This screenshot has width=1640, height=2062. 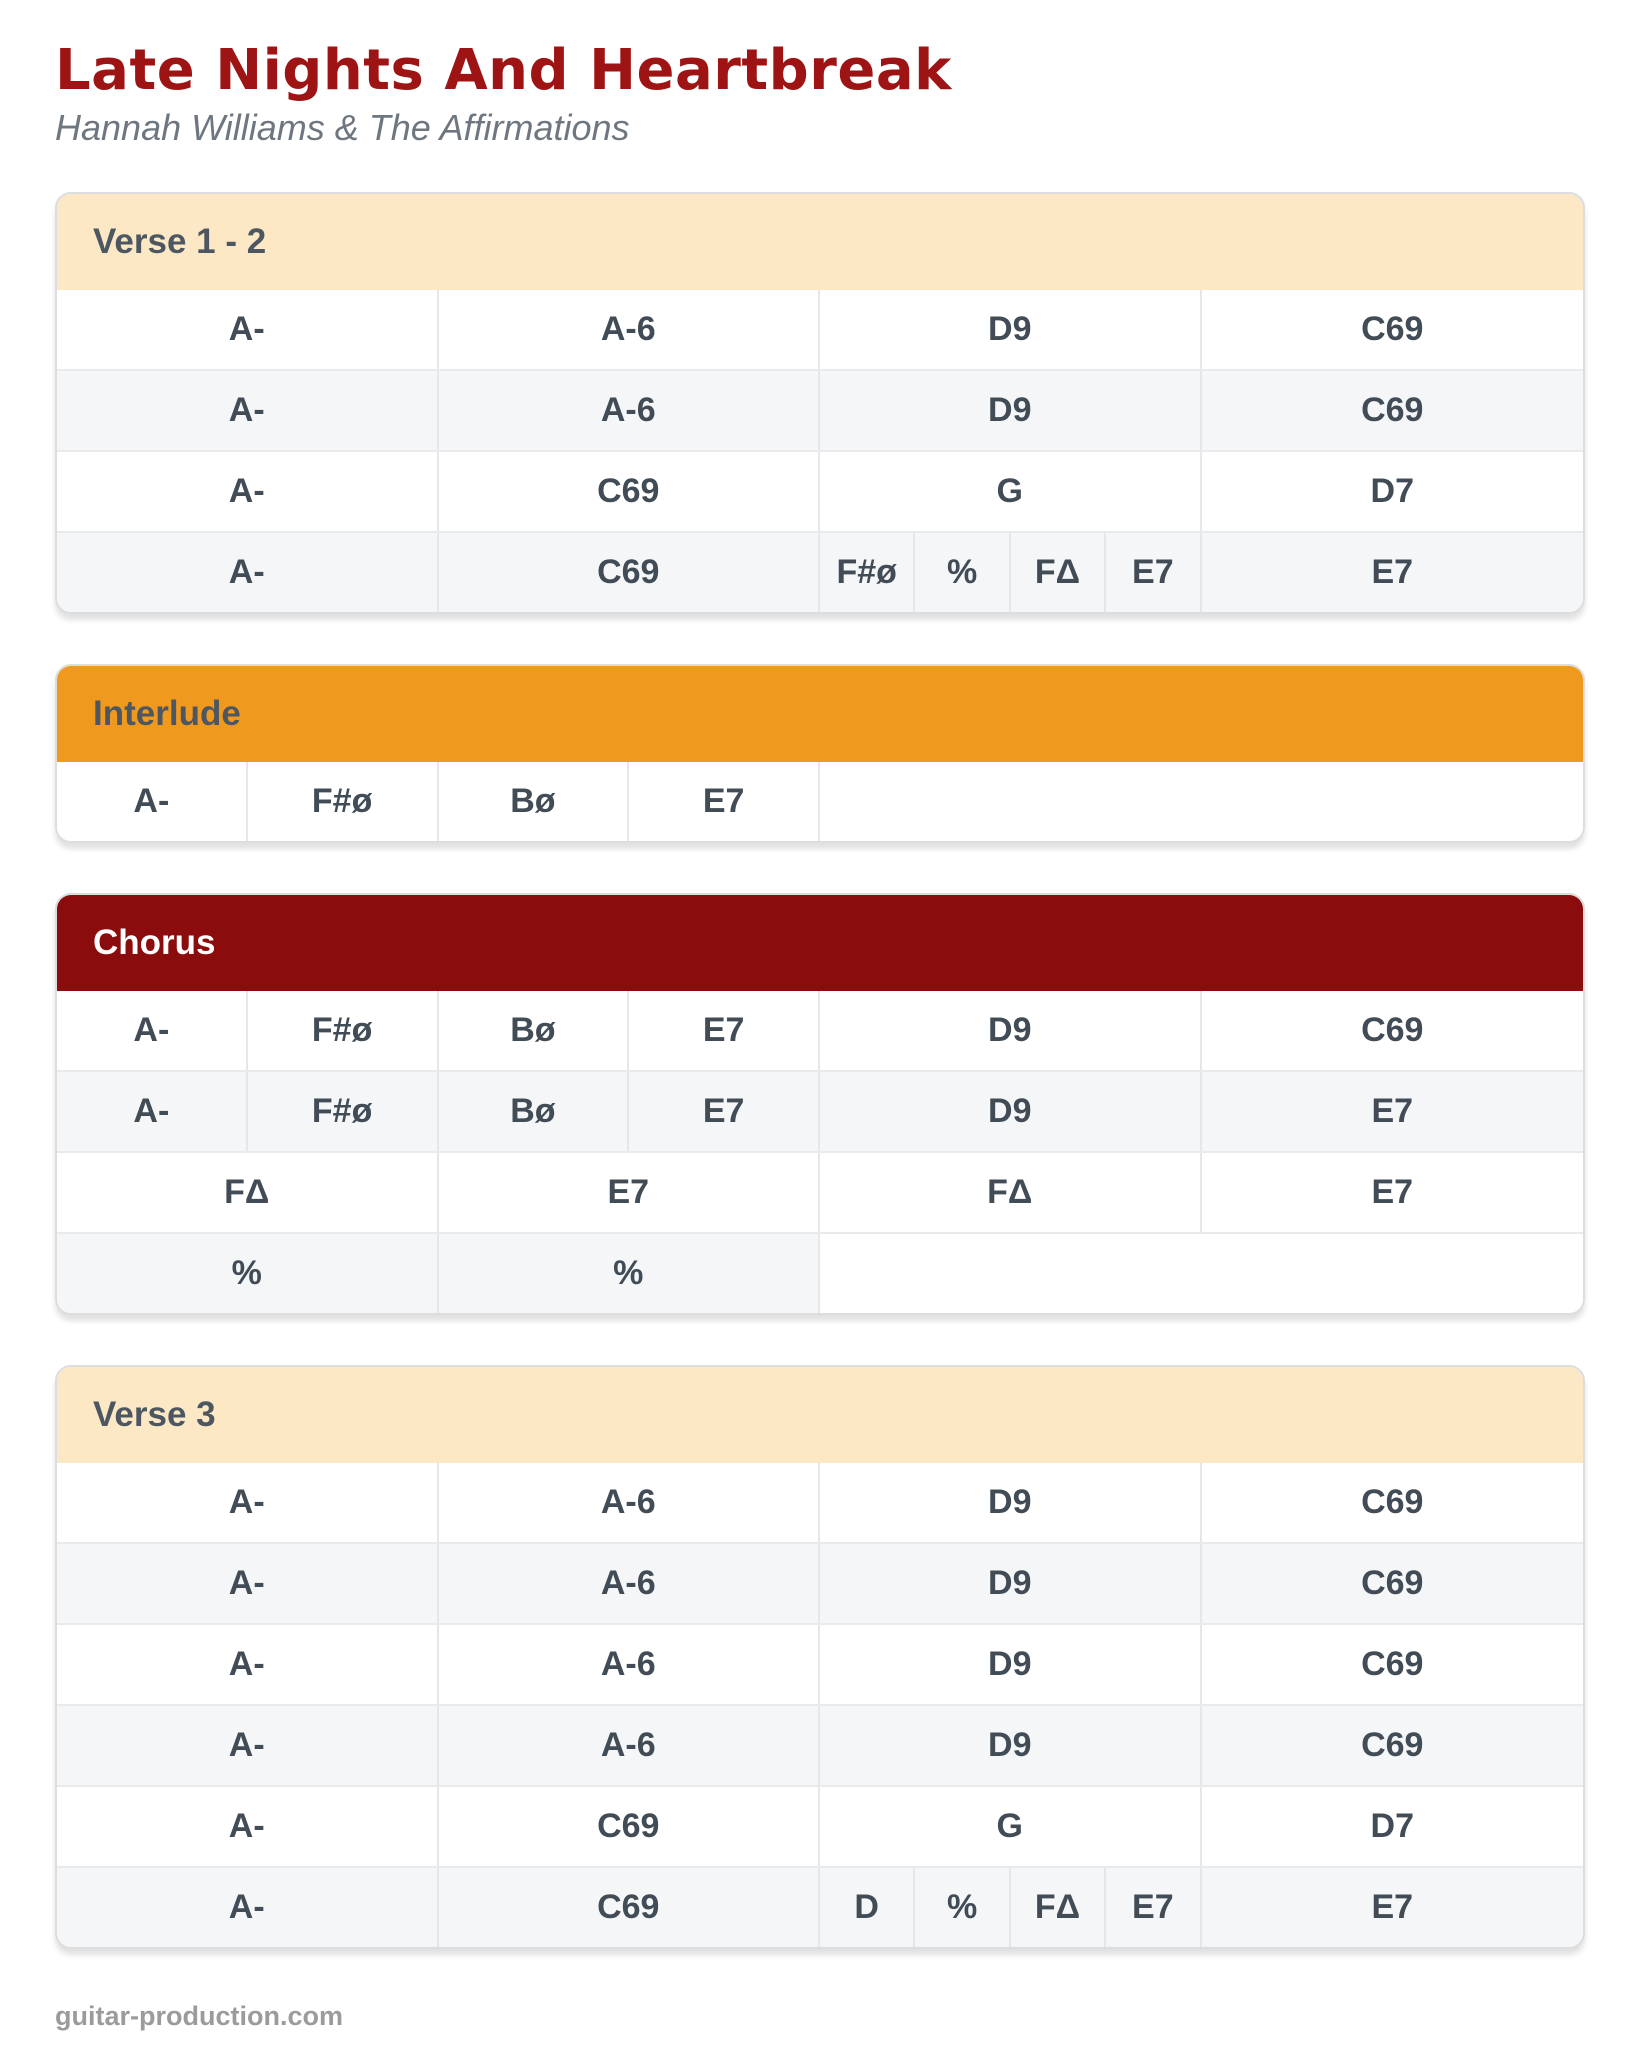 I want to click on chord-row: A- F#ø Bø E7, so click(x=820, y=802).